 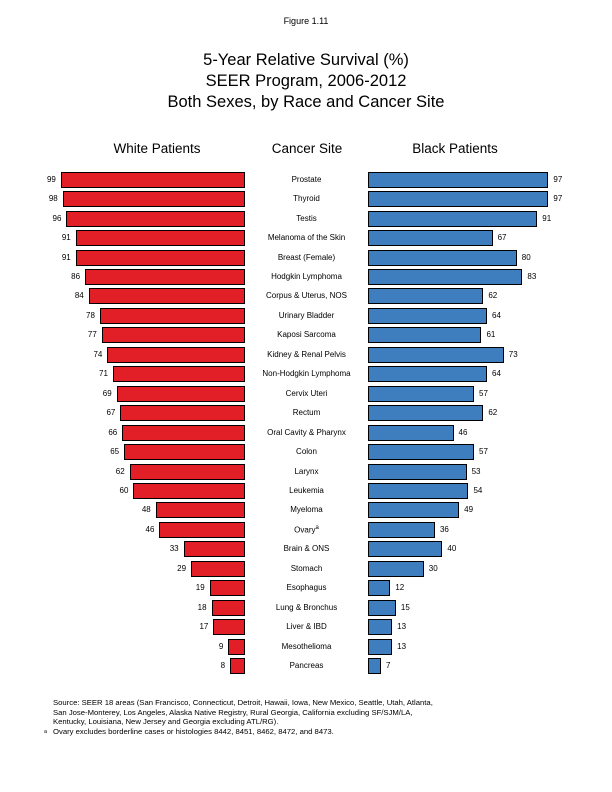 What do you see at coordinates (122, 452) in the screenshot?
I see `white-bar-zone: 65` at bounding box center [122, 452].